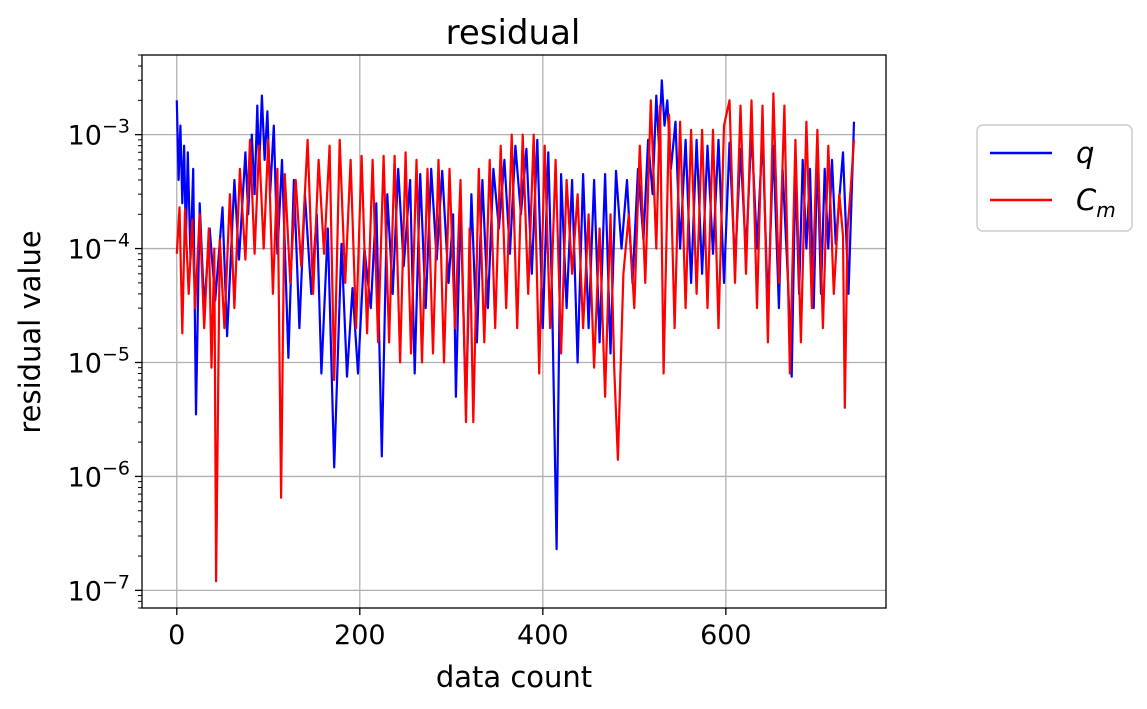  Describe the element at coordinates (514, 677) in the screenshot. I see `x-axis-label: data count` at that location.